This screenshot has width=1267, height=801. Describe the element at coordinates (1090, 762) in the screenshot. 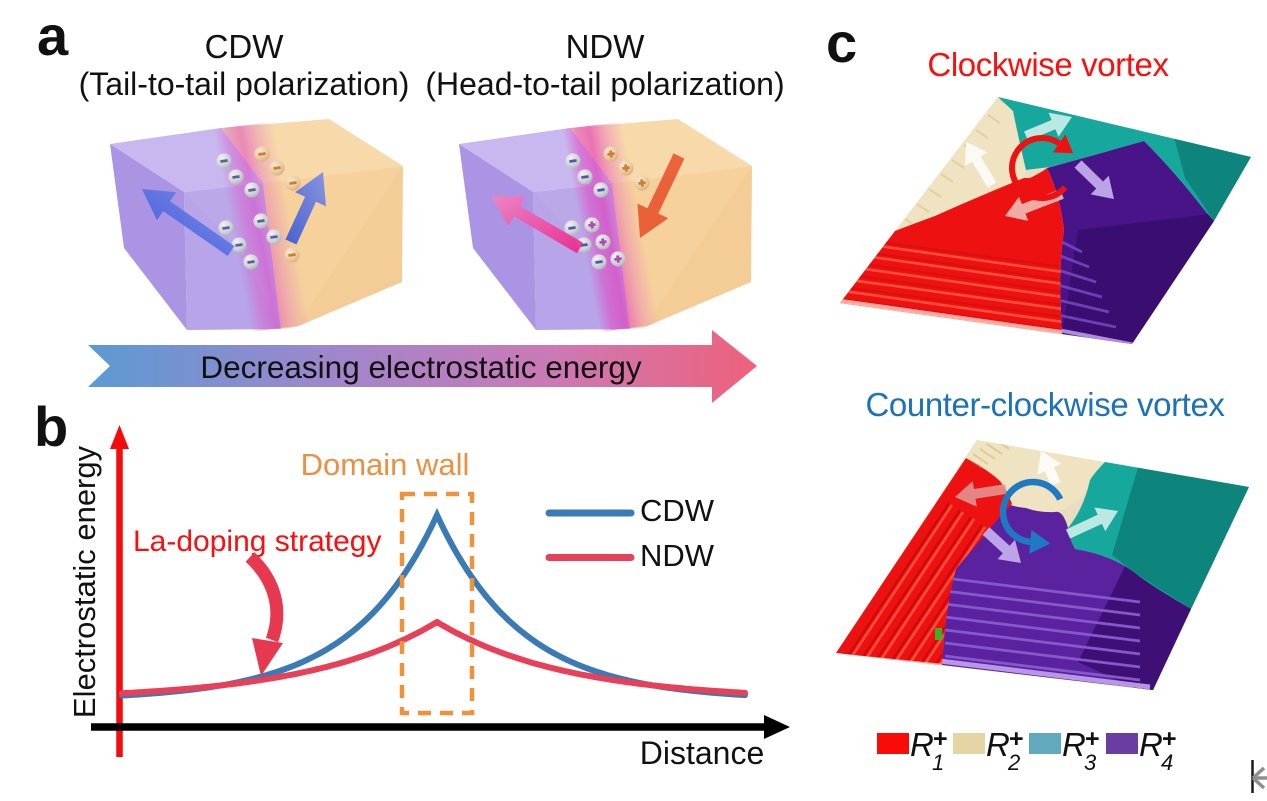

I see `svg-text: 3` at that location.